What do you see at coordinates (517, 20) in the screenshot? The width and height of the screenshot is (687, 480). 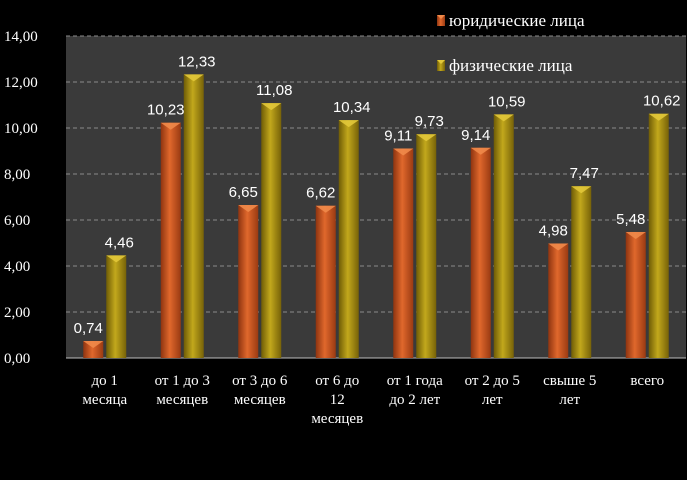 I see `legend-label: юридические лица` at bounding box center [517, 20].